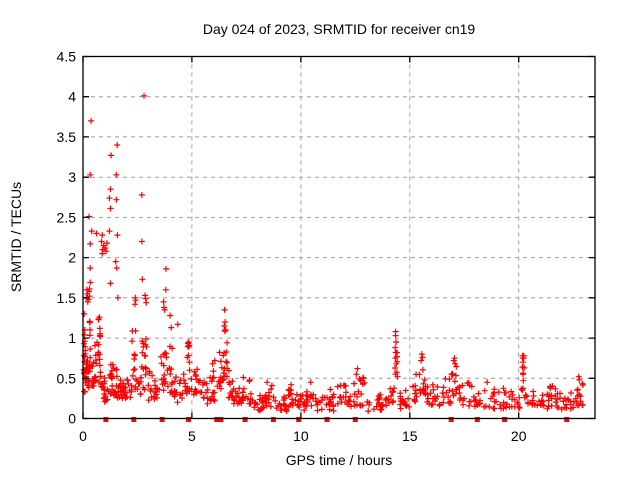 This screenshot has height=480, width=640. I want to click on x-axis-label: GPS time / hours, so click(339, 460).